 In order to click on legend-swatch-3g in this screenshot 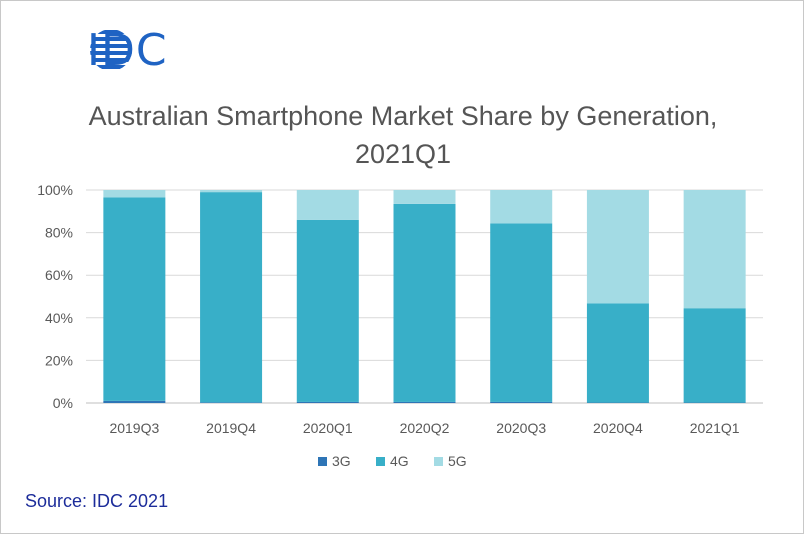, I will do `click(322, 461)`.